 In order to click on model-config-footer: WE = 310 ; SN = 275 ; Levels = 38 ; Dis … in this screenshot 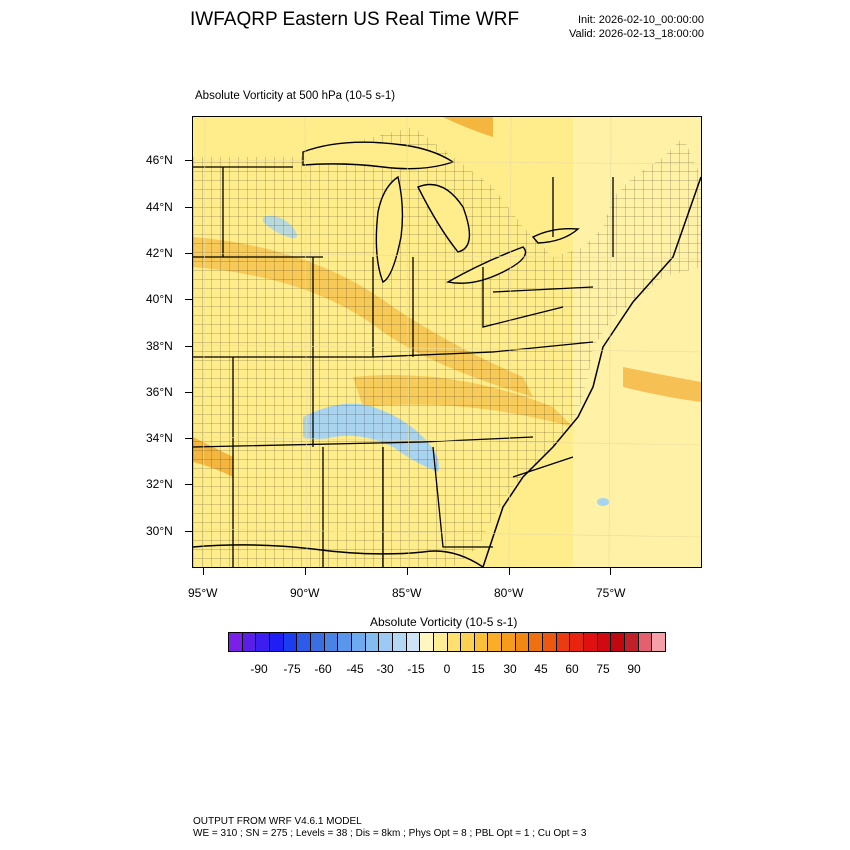, I will do `click(390, 833)`.